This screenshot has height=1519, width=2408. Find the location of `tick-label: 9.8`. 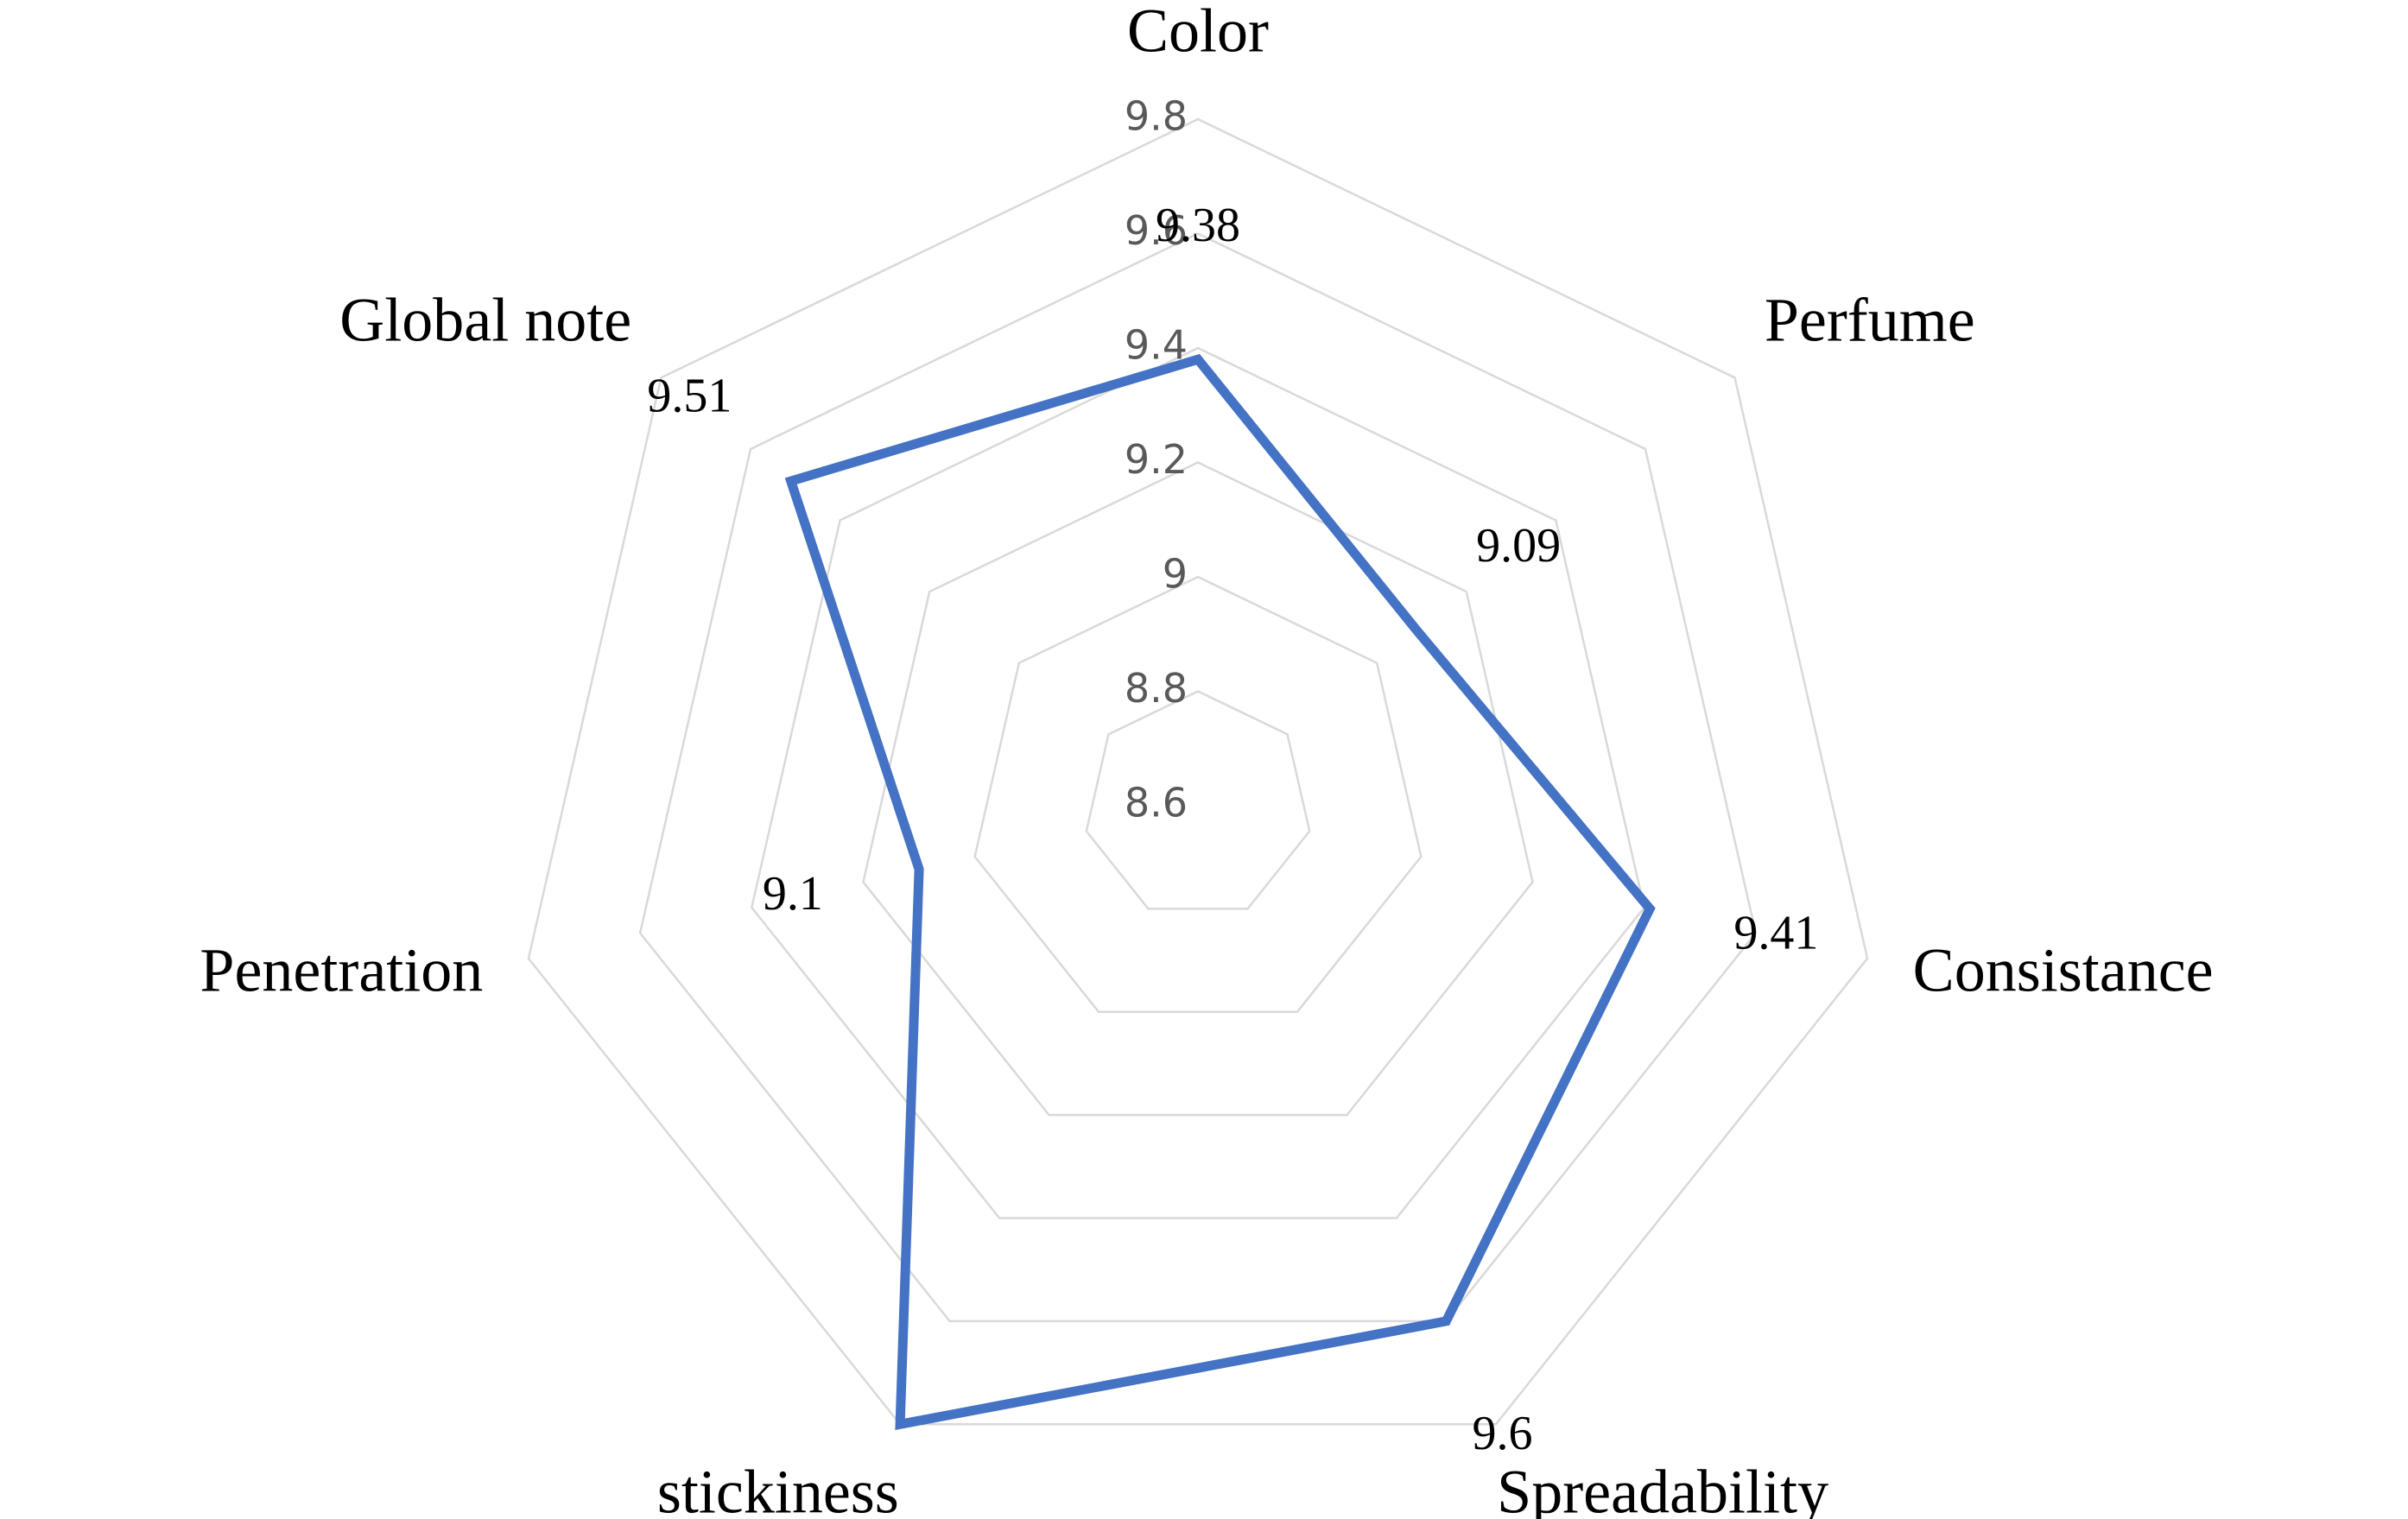

tick-label: 9.8 is located at coordinates (1156, 117).